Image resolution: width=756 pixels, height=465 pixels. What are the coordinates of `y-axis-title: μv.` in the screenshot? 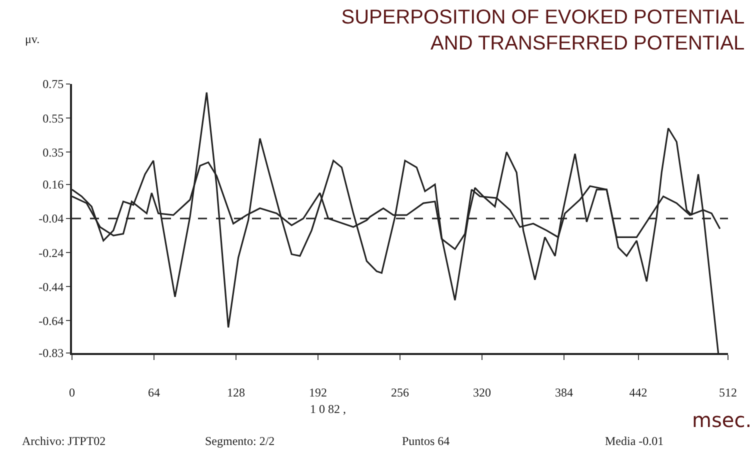 It's located at (32, 39).